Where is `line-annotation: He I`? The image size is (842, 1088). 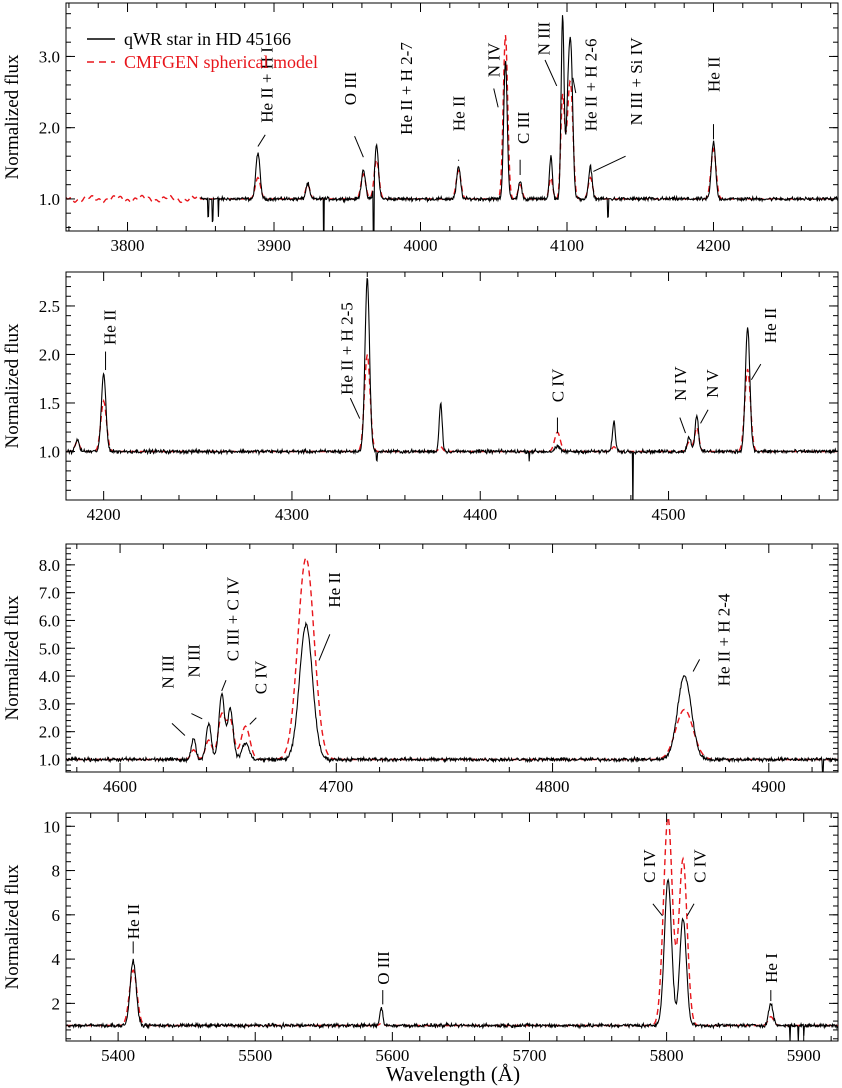
line-annotation: He I is located at coordinates (771, 968).